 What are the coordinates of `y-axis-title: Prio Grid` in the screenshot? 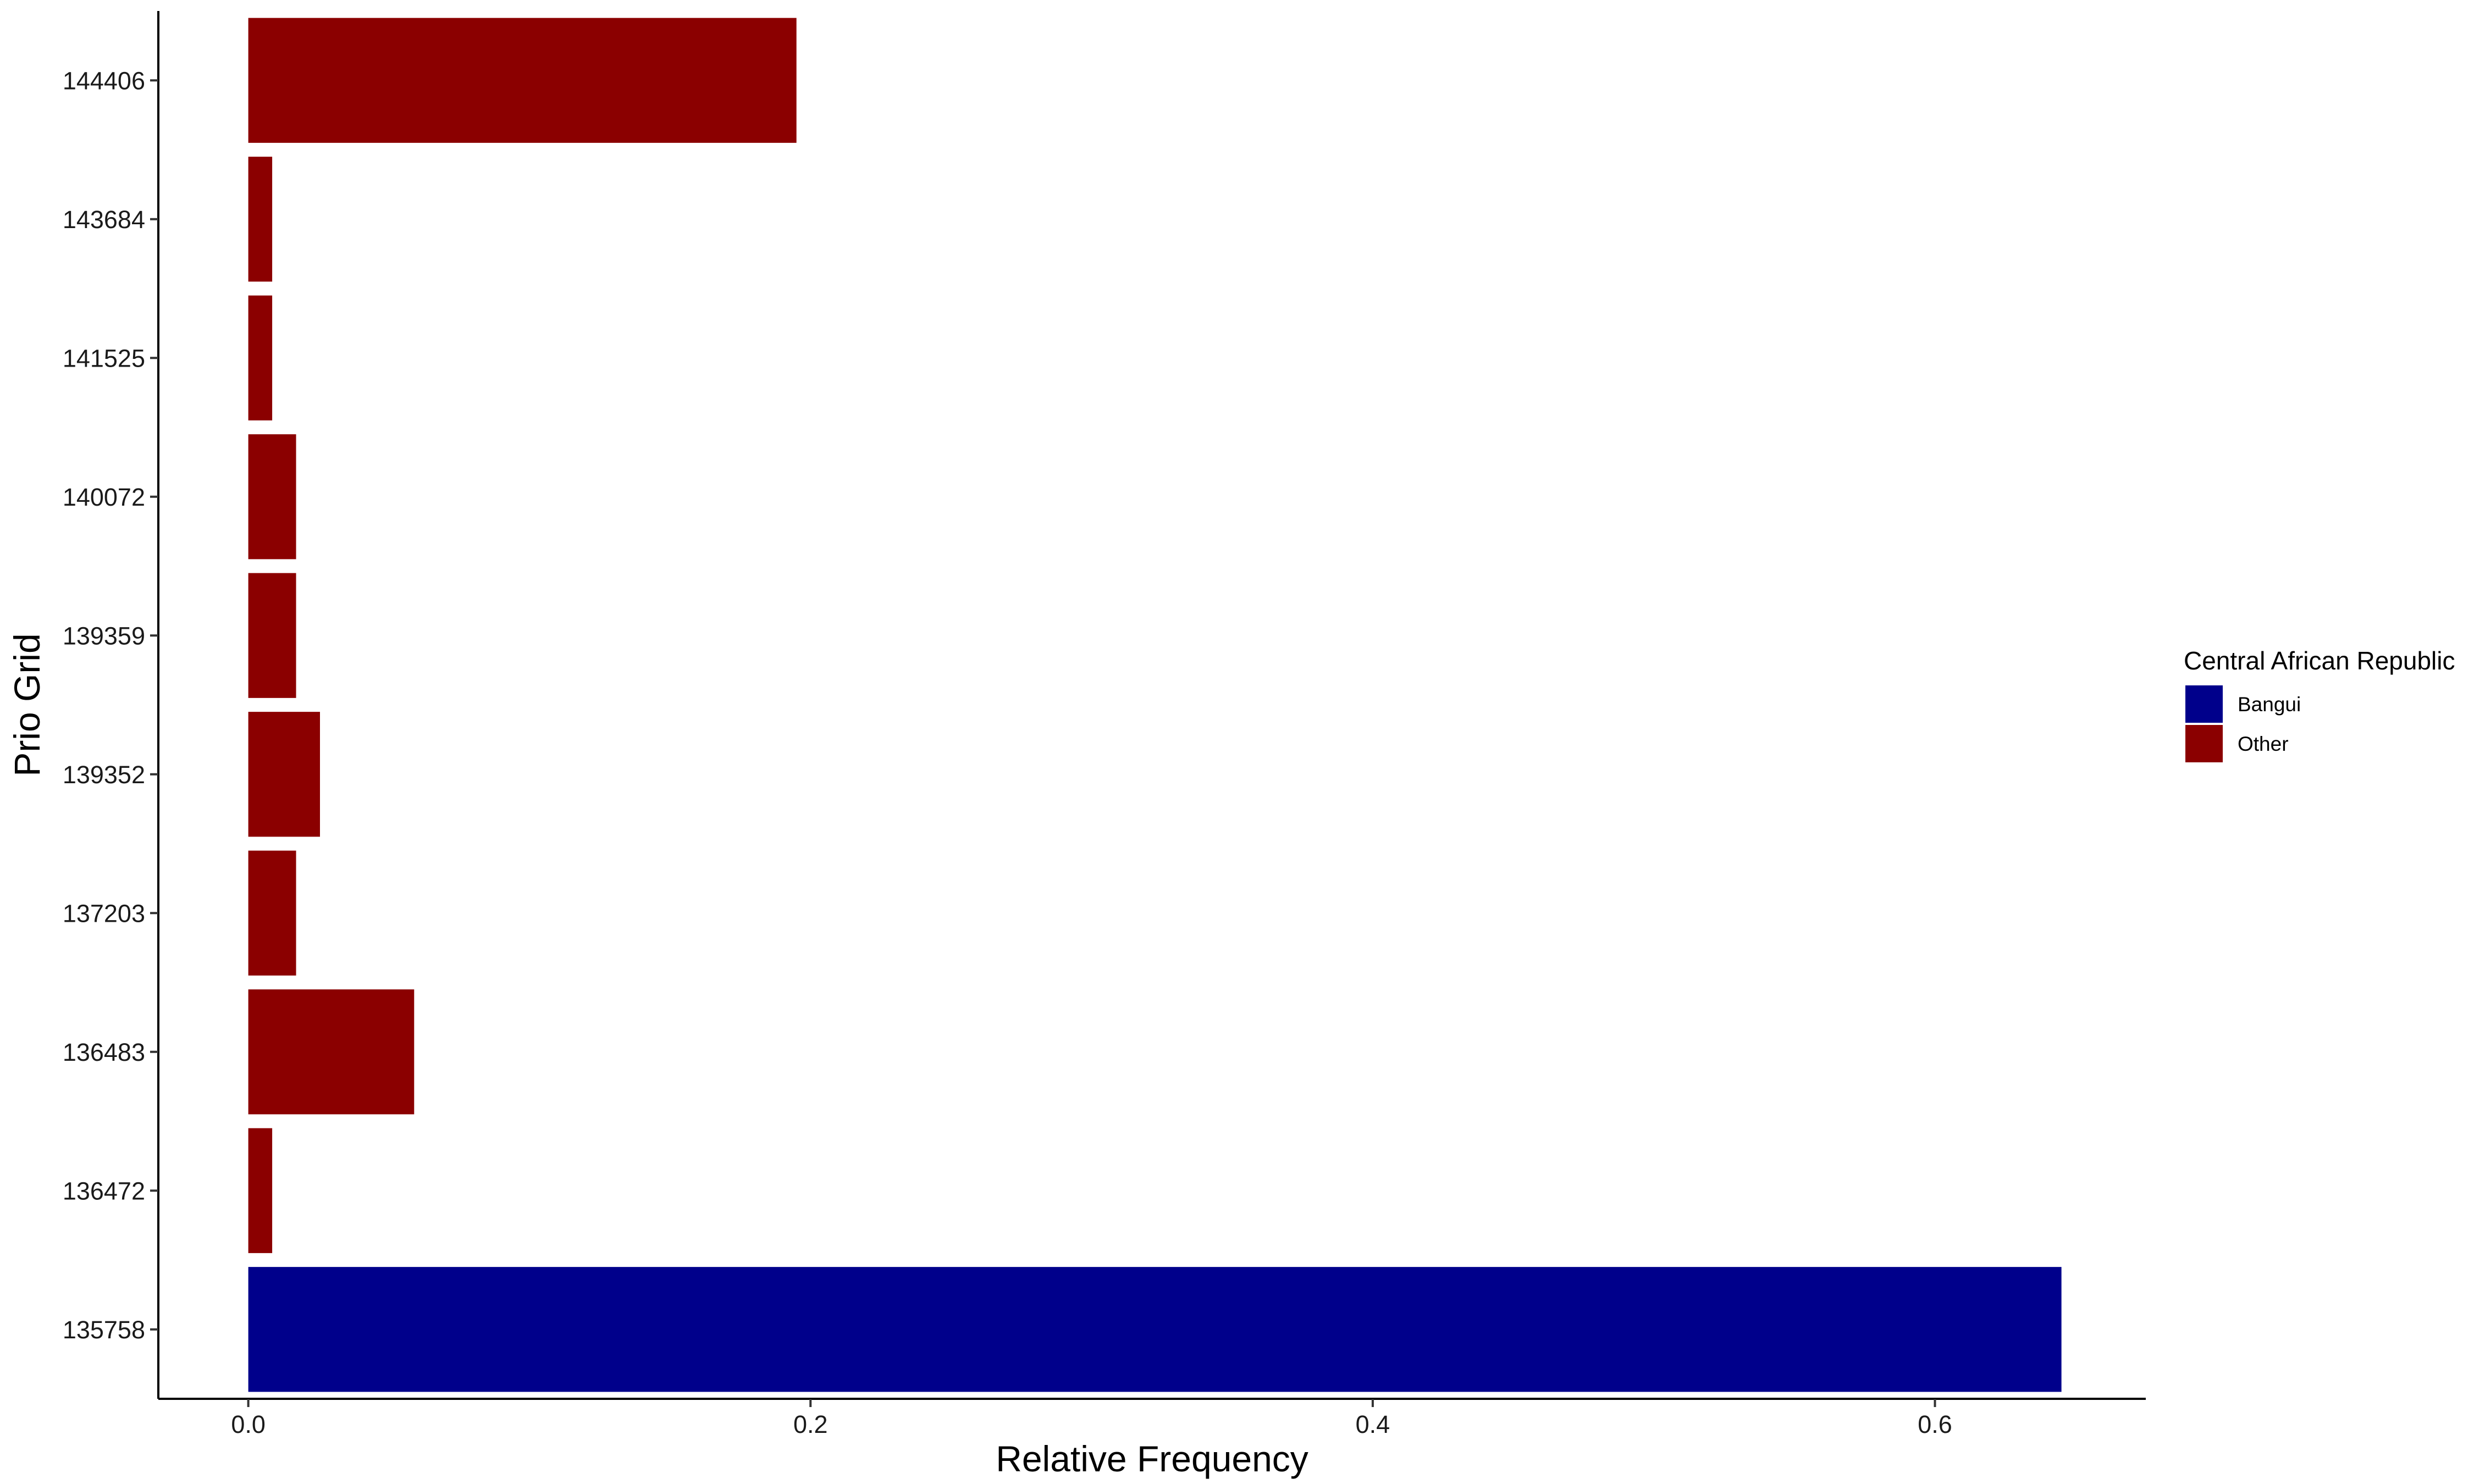 It's located at (27, 704).